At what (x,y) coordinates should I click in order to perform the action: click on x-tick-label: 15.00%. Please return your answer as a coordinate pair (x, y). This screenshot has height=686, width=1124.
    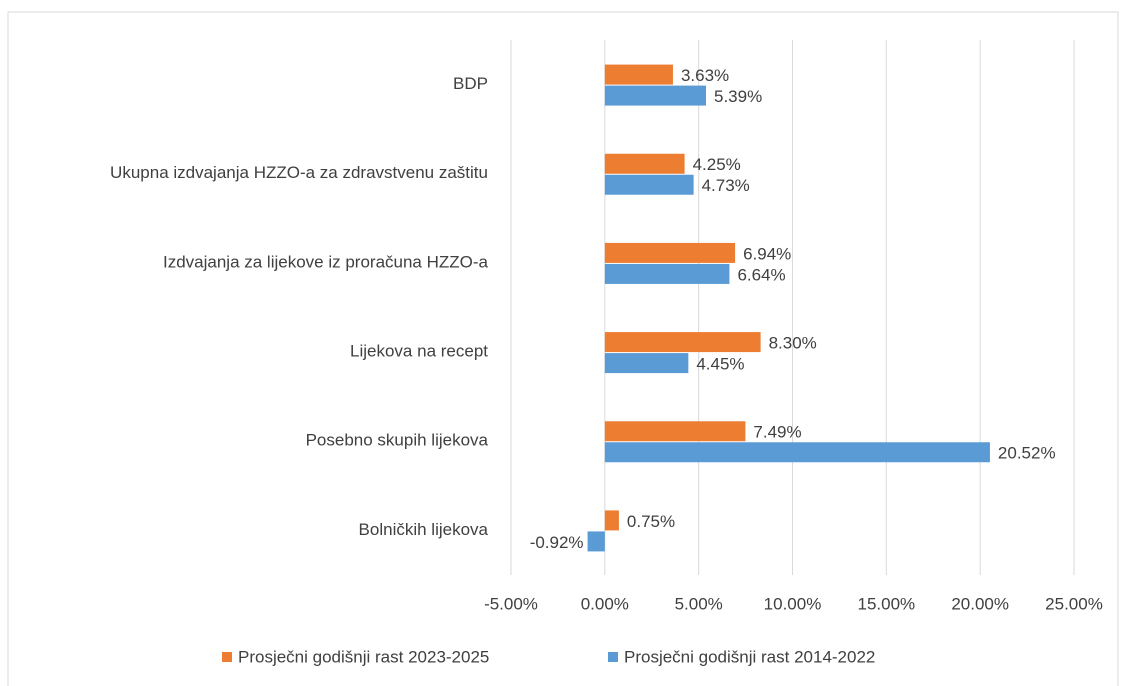
    Looking at the image, I should click on (886, 603).